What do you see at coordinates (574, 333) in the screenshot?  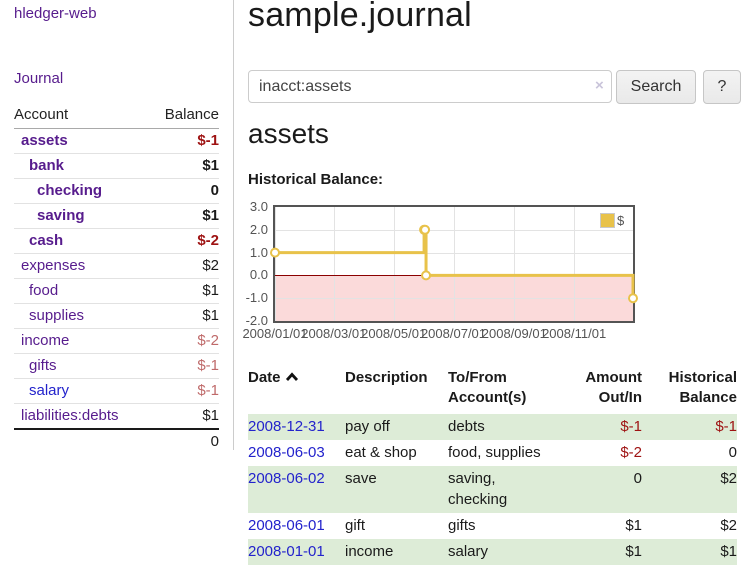 I see `x-tick-label: 2008/11/01` at bounding box center [574, 333].